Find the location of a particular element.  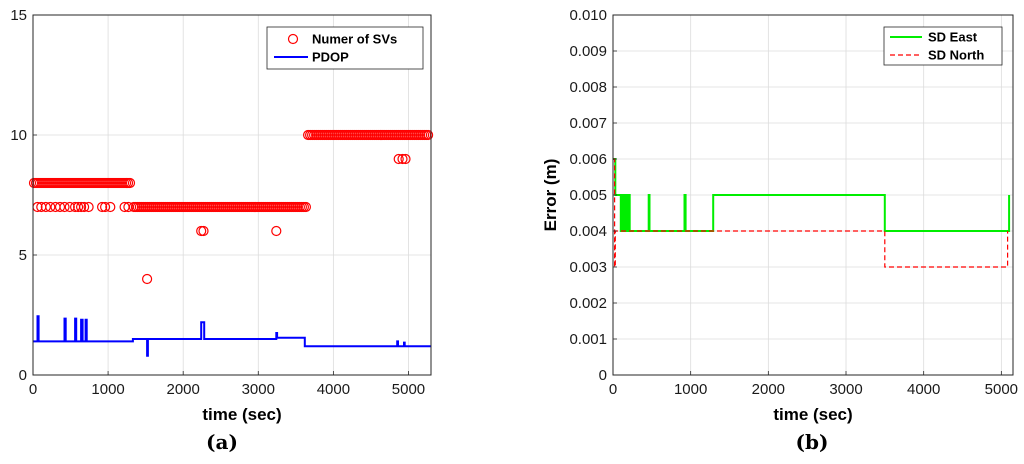

y-tick-label: 0.002 is located at coordinates (588, 303).